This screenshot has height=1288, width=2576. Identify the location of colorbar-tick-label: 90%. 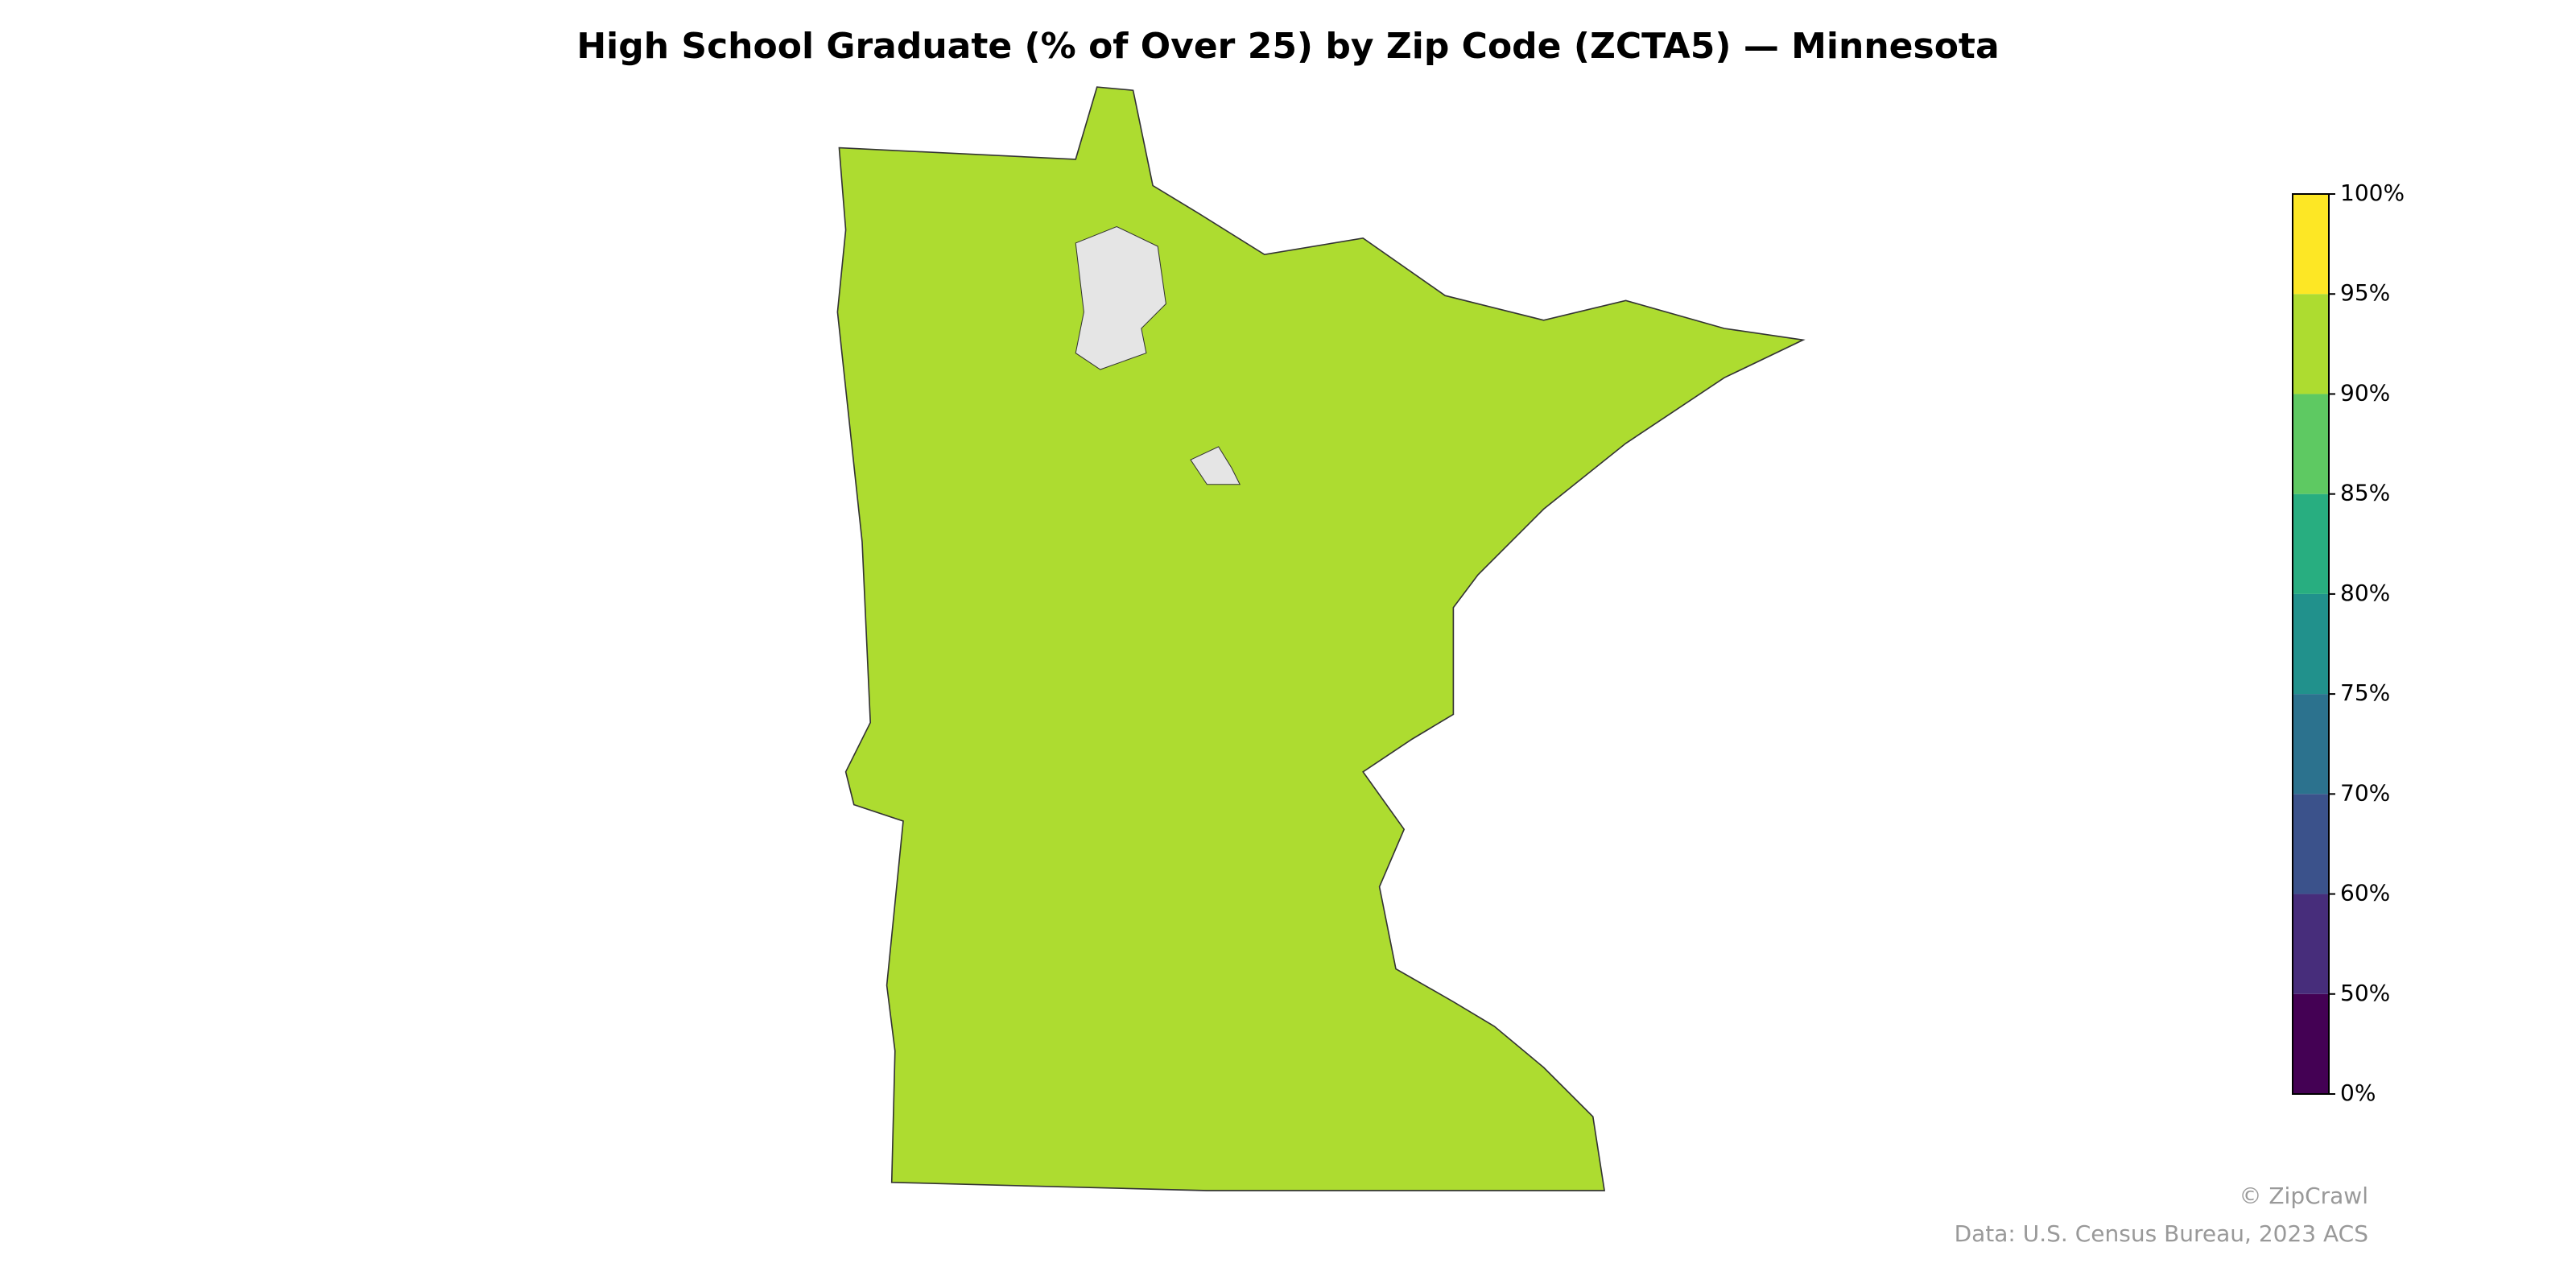
(2365, 392).